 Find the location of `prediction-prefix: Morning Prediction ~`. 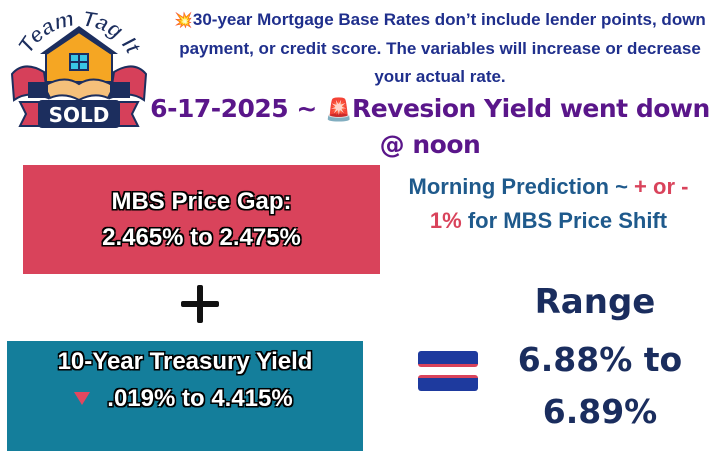

prediction-prefix: Morning Prediction ~ is located at coordinates (521, 186).